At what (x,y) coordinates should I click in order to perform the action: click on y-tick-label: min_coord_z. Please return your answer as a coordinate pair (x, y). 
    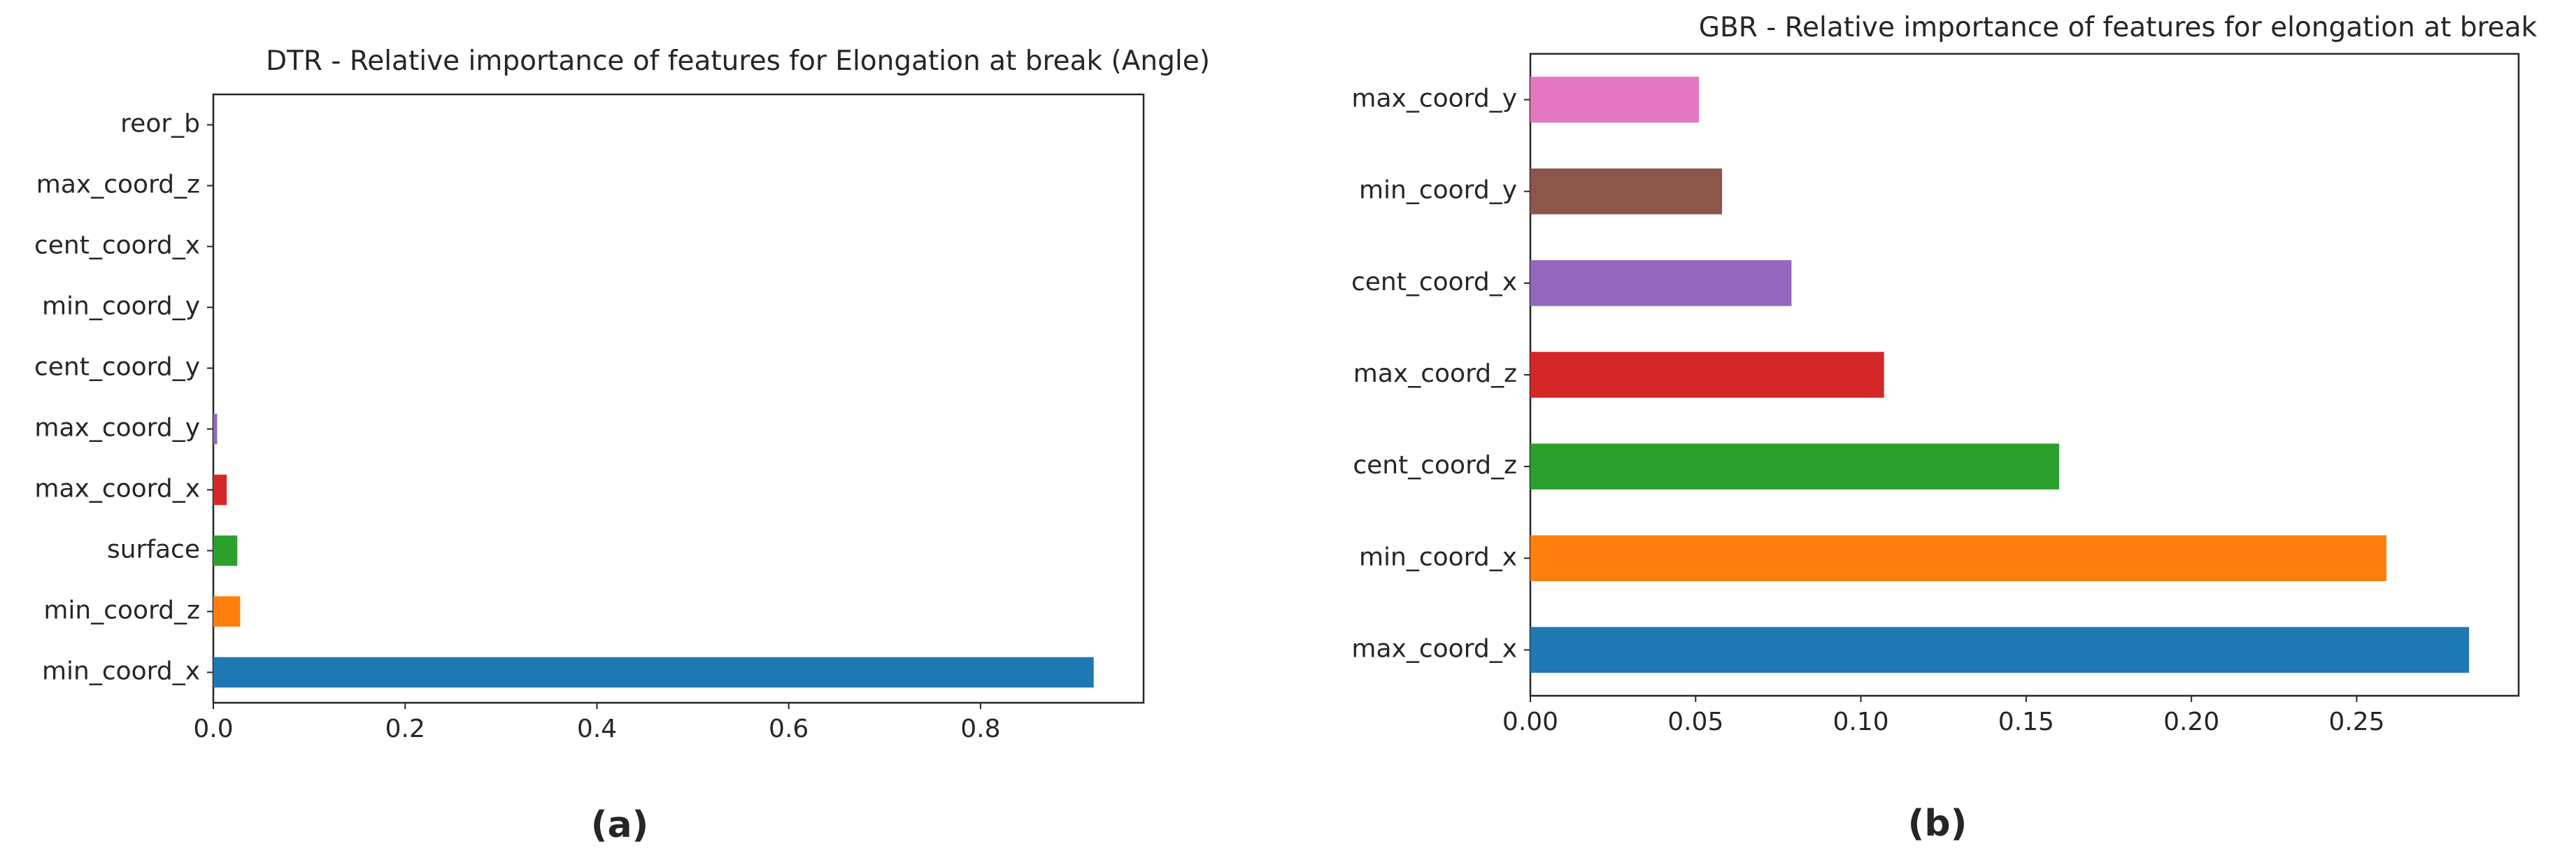
    Looking at the image, I should click on (121, 610).